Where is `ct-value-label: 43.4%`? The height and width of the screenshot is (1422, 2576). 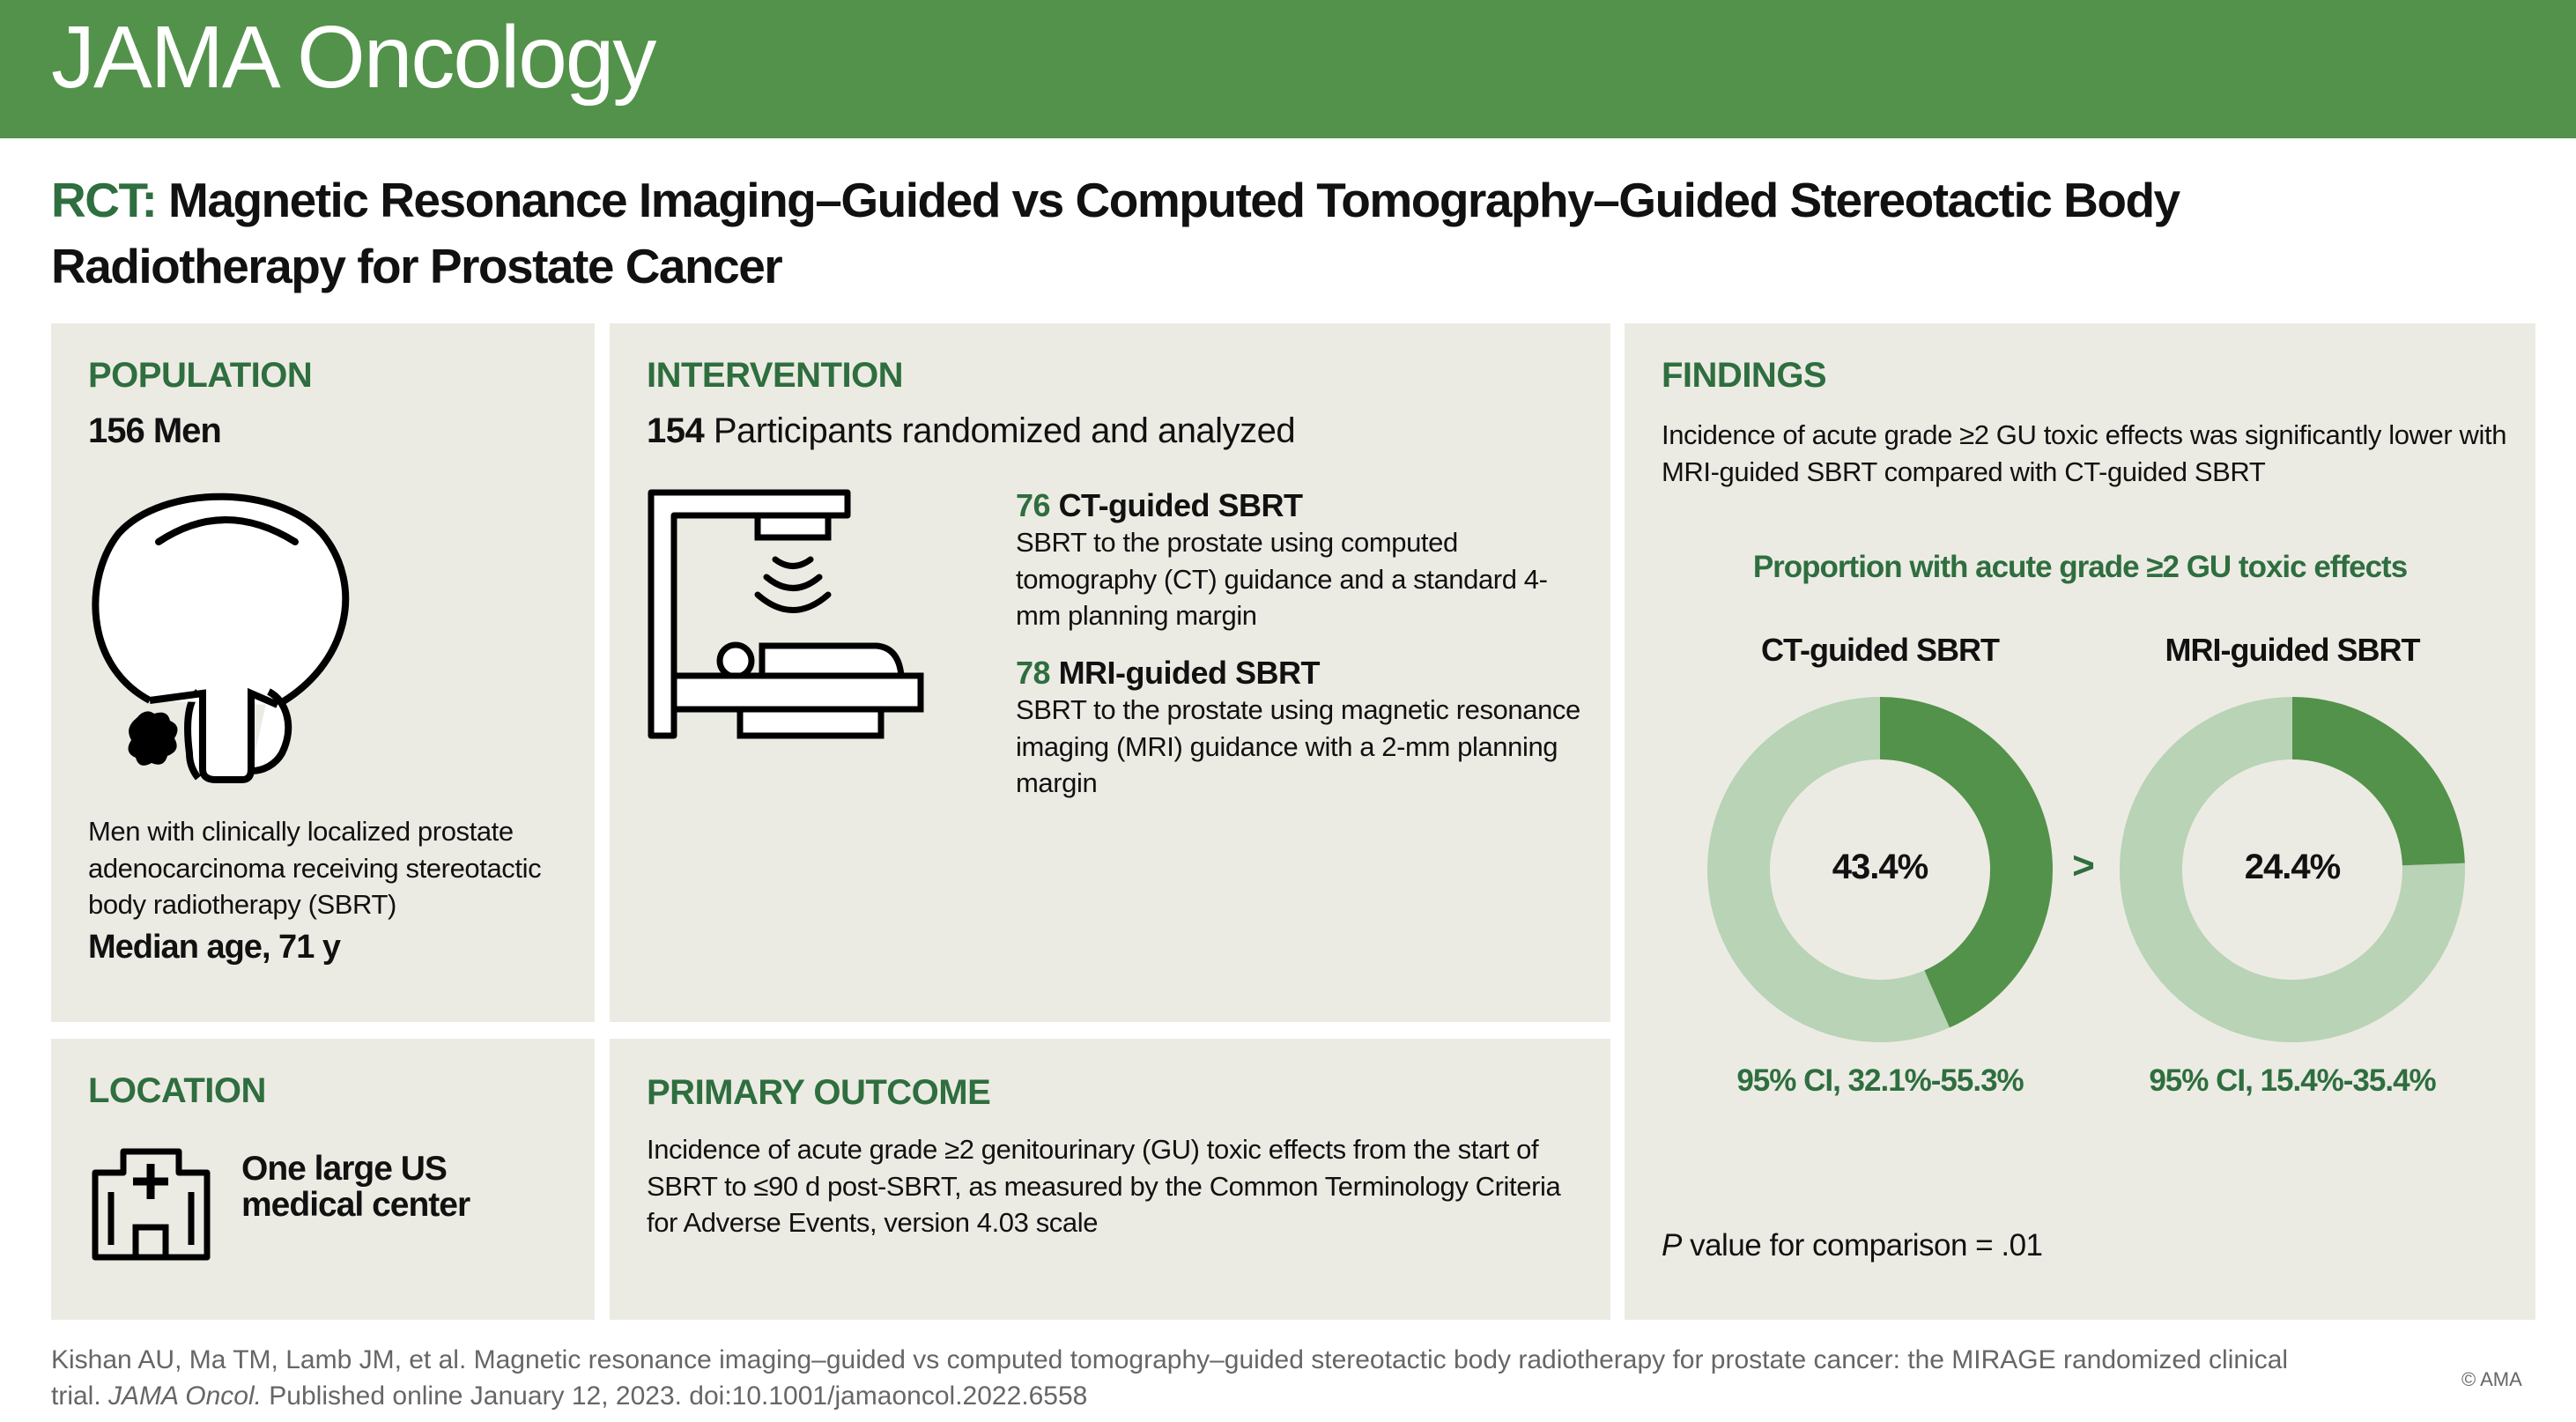 ct-value-label: 43.4% is located at coordinates (1880, 867).